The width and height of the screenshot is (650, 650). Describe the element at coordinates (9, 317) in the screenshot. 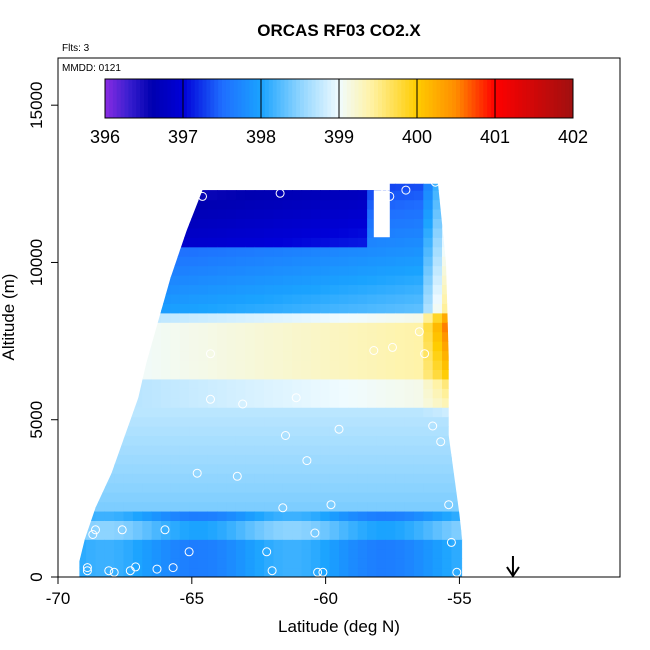

I see `y-axis-label: Altitude (m)` at that location.